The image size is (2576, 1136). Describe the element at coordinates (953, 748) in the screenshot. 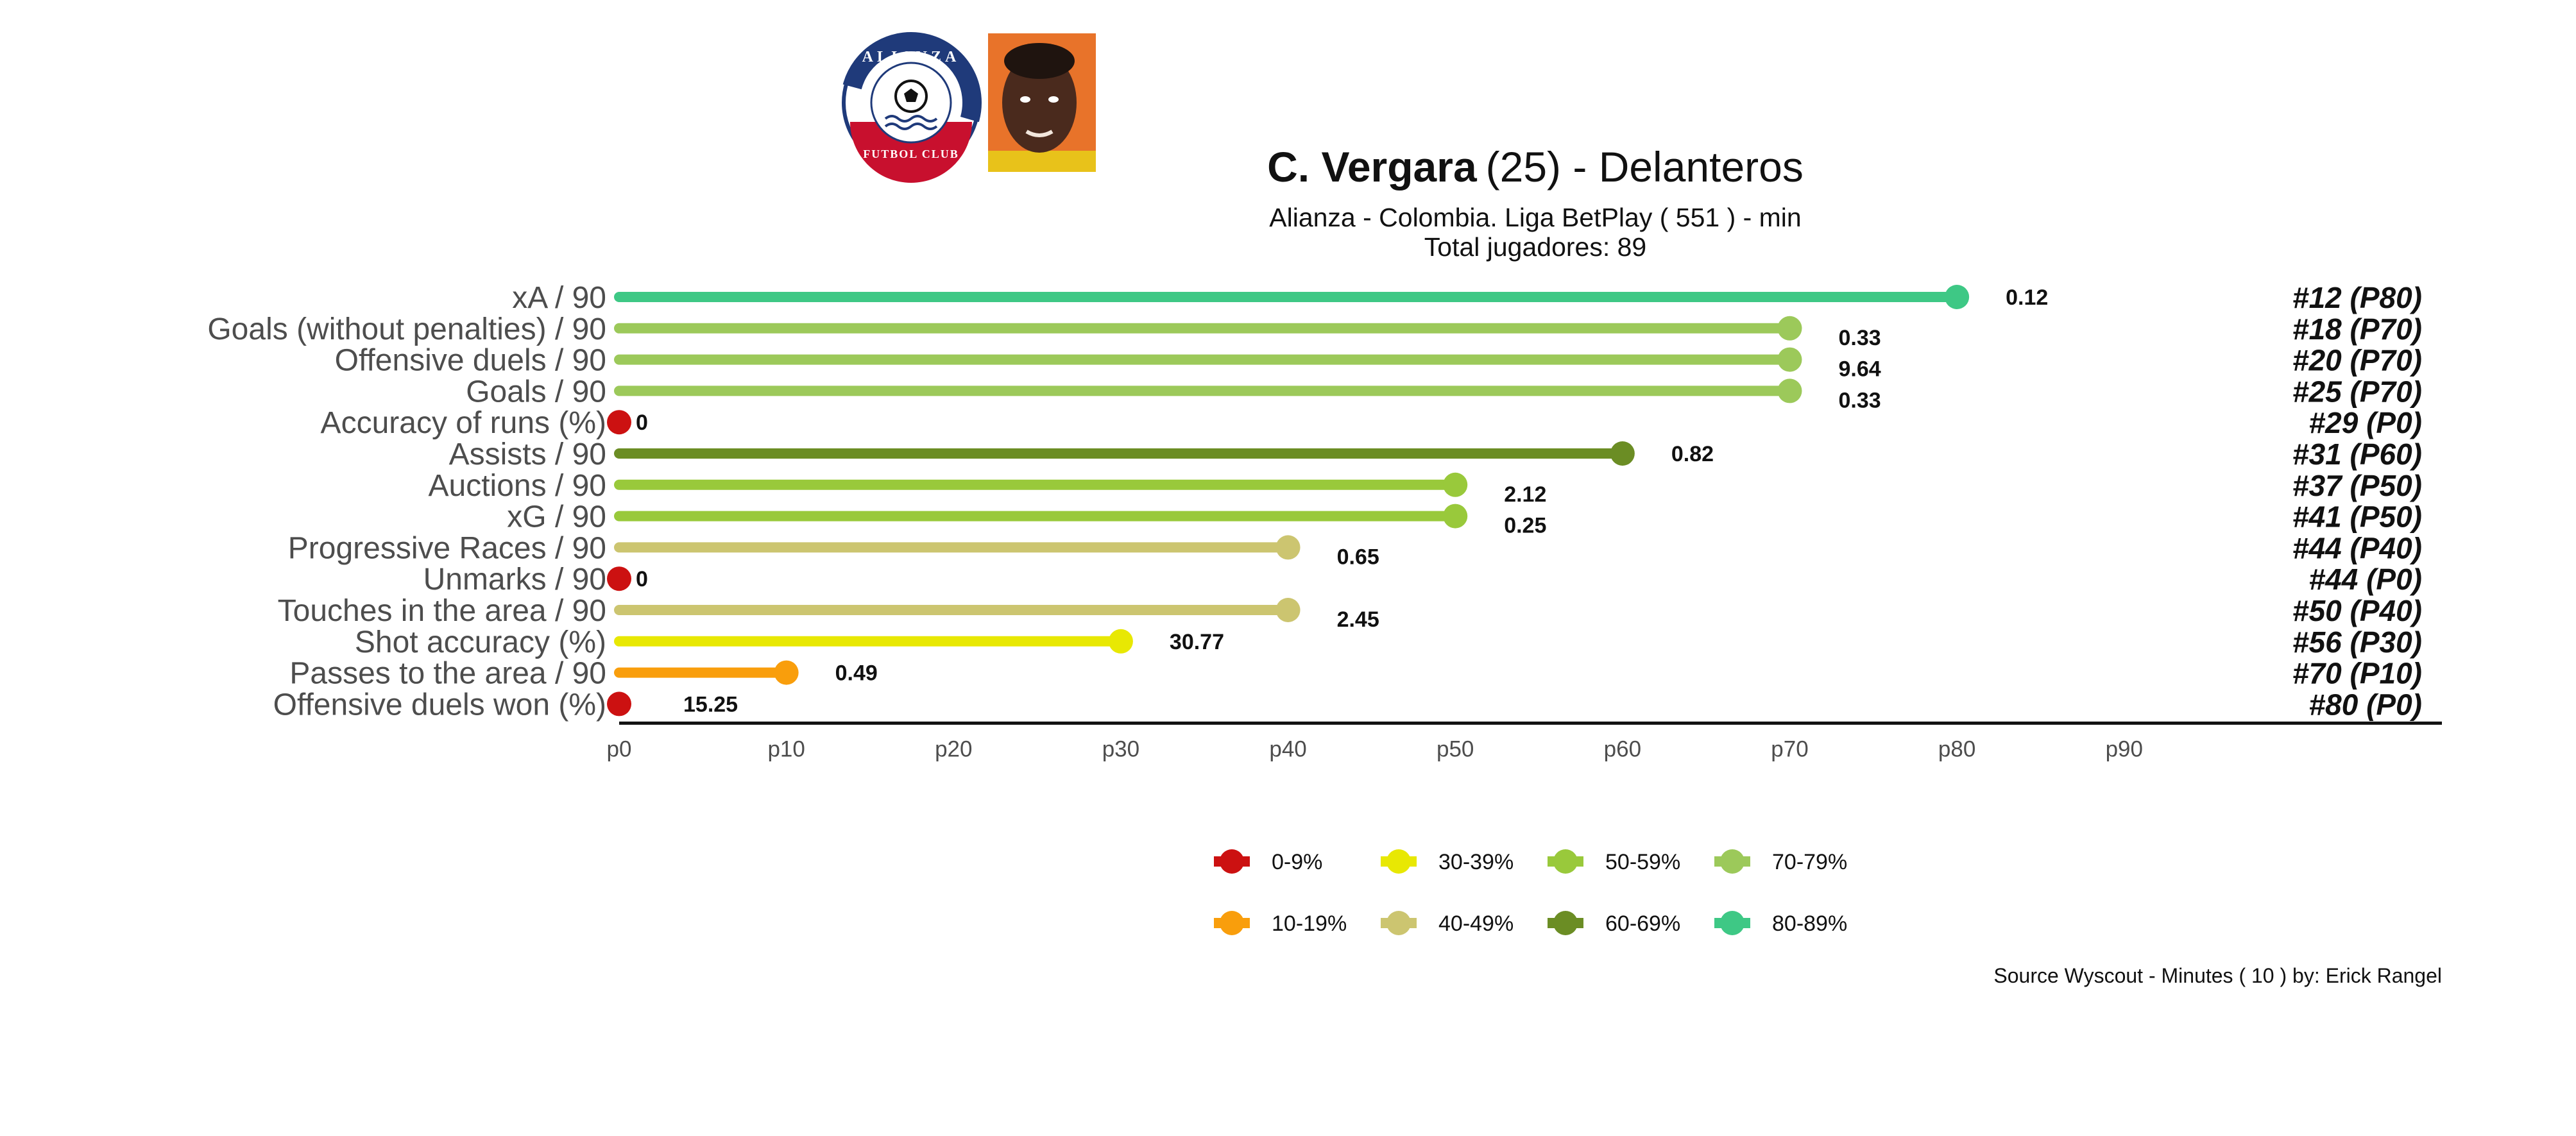

I see `x-tick-label: p20` at that location.